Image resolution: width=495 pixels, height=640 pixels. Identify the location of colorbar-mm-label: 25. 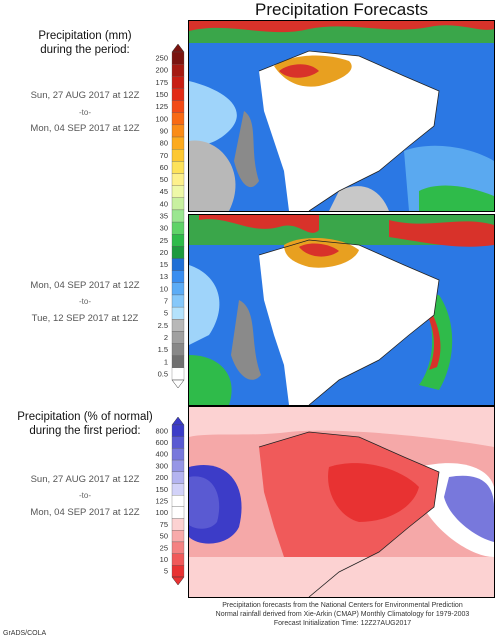
(164, 240).